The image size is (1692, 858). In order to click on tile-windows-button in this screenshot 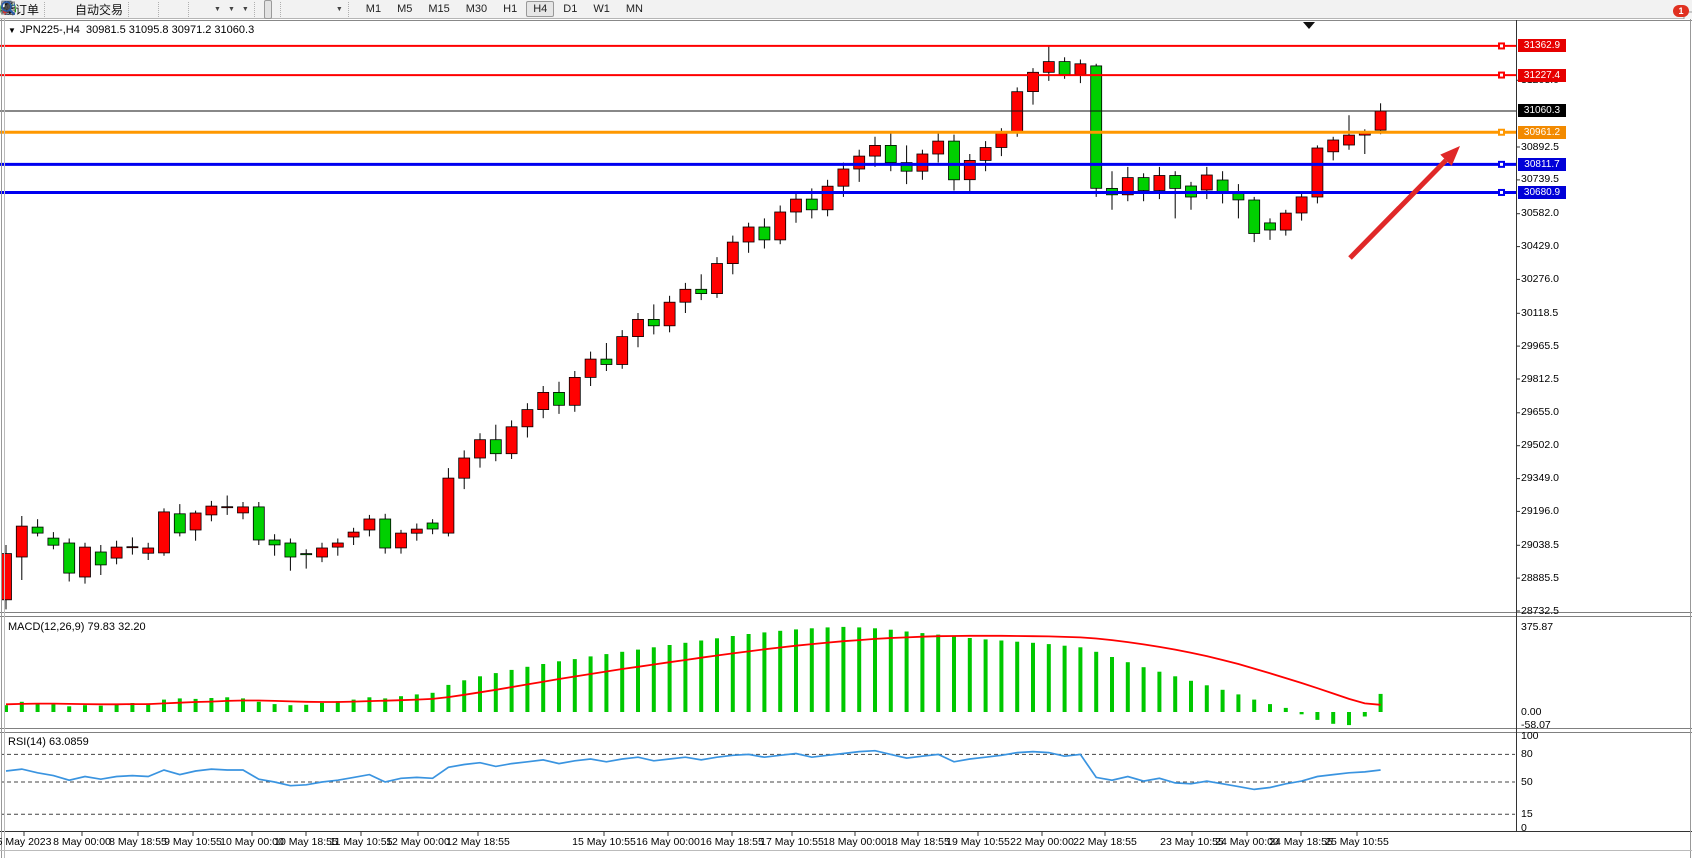, I will do `click(93, 9)`.